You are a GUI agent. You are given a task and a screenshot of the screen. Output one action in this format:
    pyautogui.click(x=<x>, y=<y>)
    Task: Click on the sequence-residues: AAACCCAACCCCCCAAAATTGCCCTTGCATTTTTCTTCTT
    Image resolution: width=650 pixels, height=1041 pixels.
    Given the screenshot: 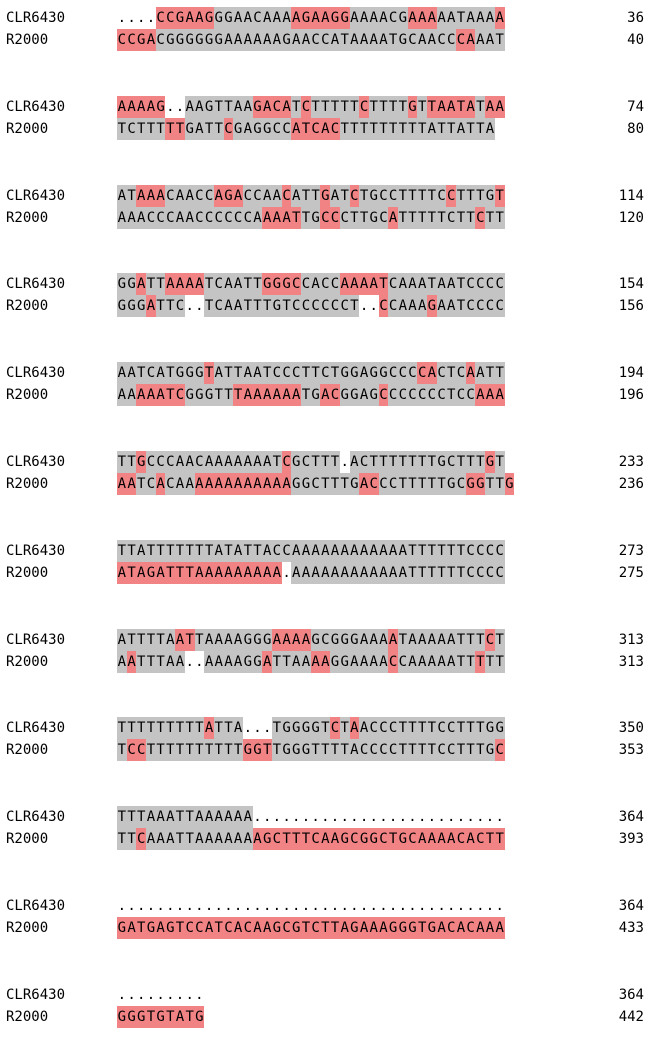 What is the action you would take?
    pyautogui.click(x=311, y=217)
    